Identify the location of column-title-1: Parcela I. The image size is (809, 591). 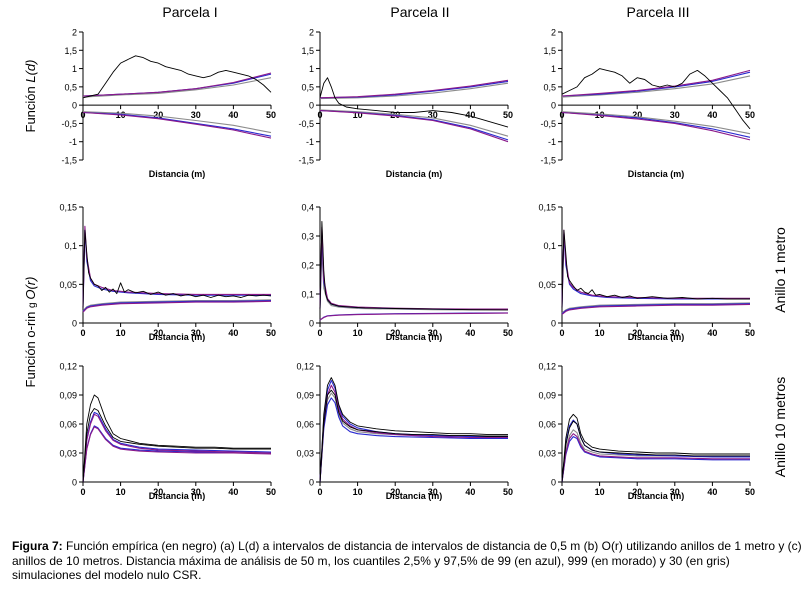
(189, 12).